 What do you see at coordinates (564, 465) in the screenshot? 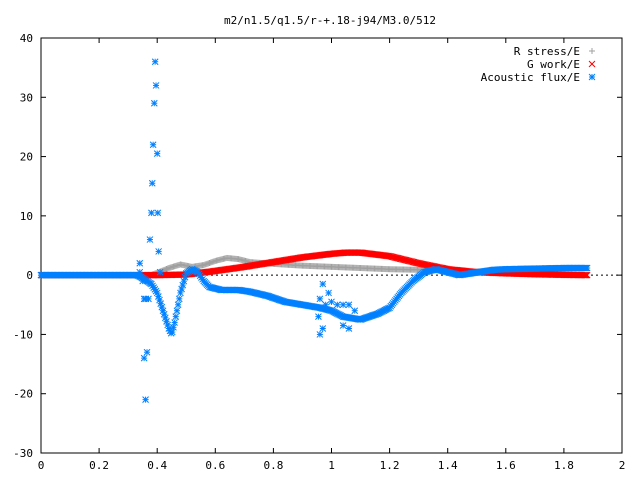
I see `x-tick-label: 1.8` at bounding box center [564, 465].